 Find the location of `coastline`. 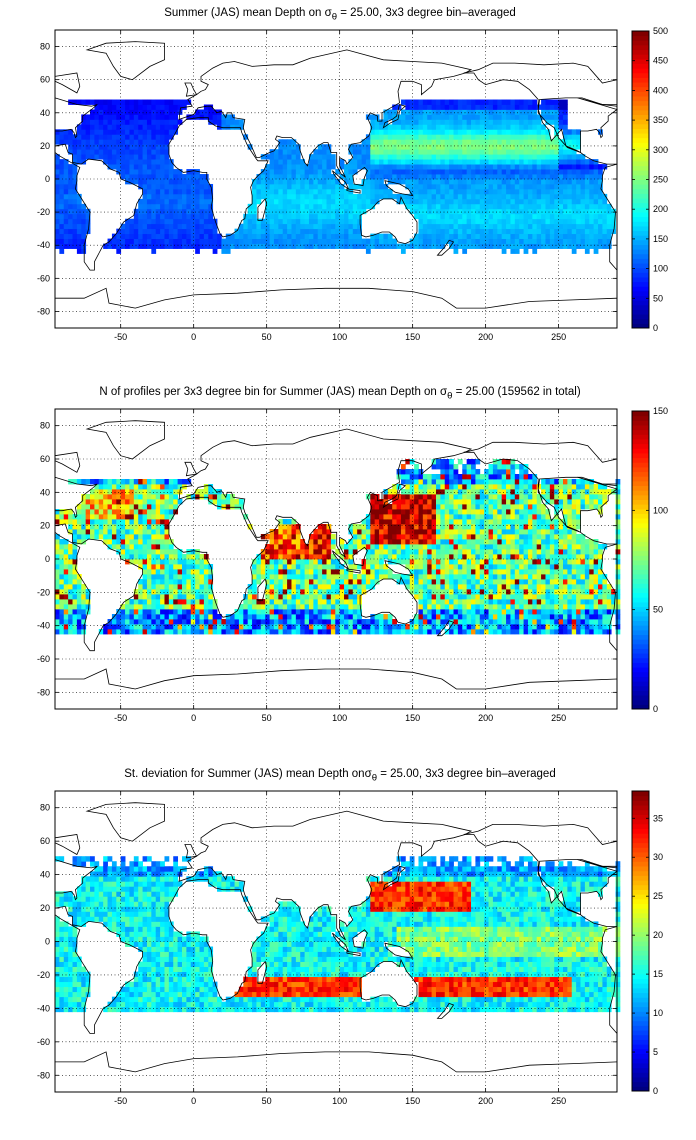

coastline is located at coordinates (341, 180).